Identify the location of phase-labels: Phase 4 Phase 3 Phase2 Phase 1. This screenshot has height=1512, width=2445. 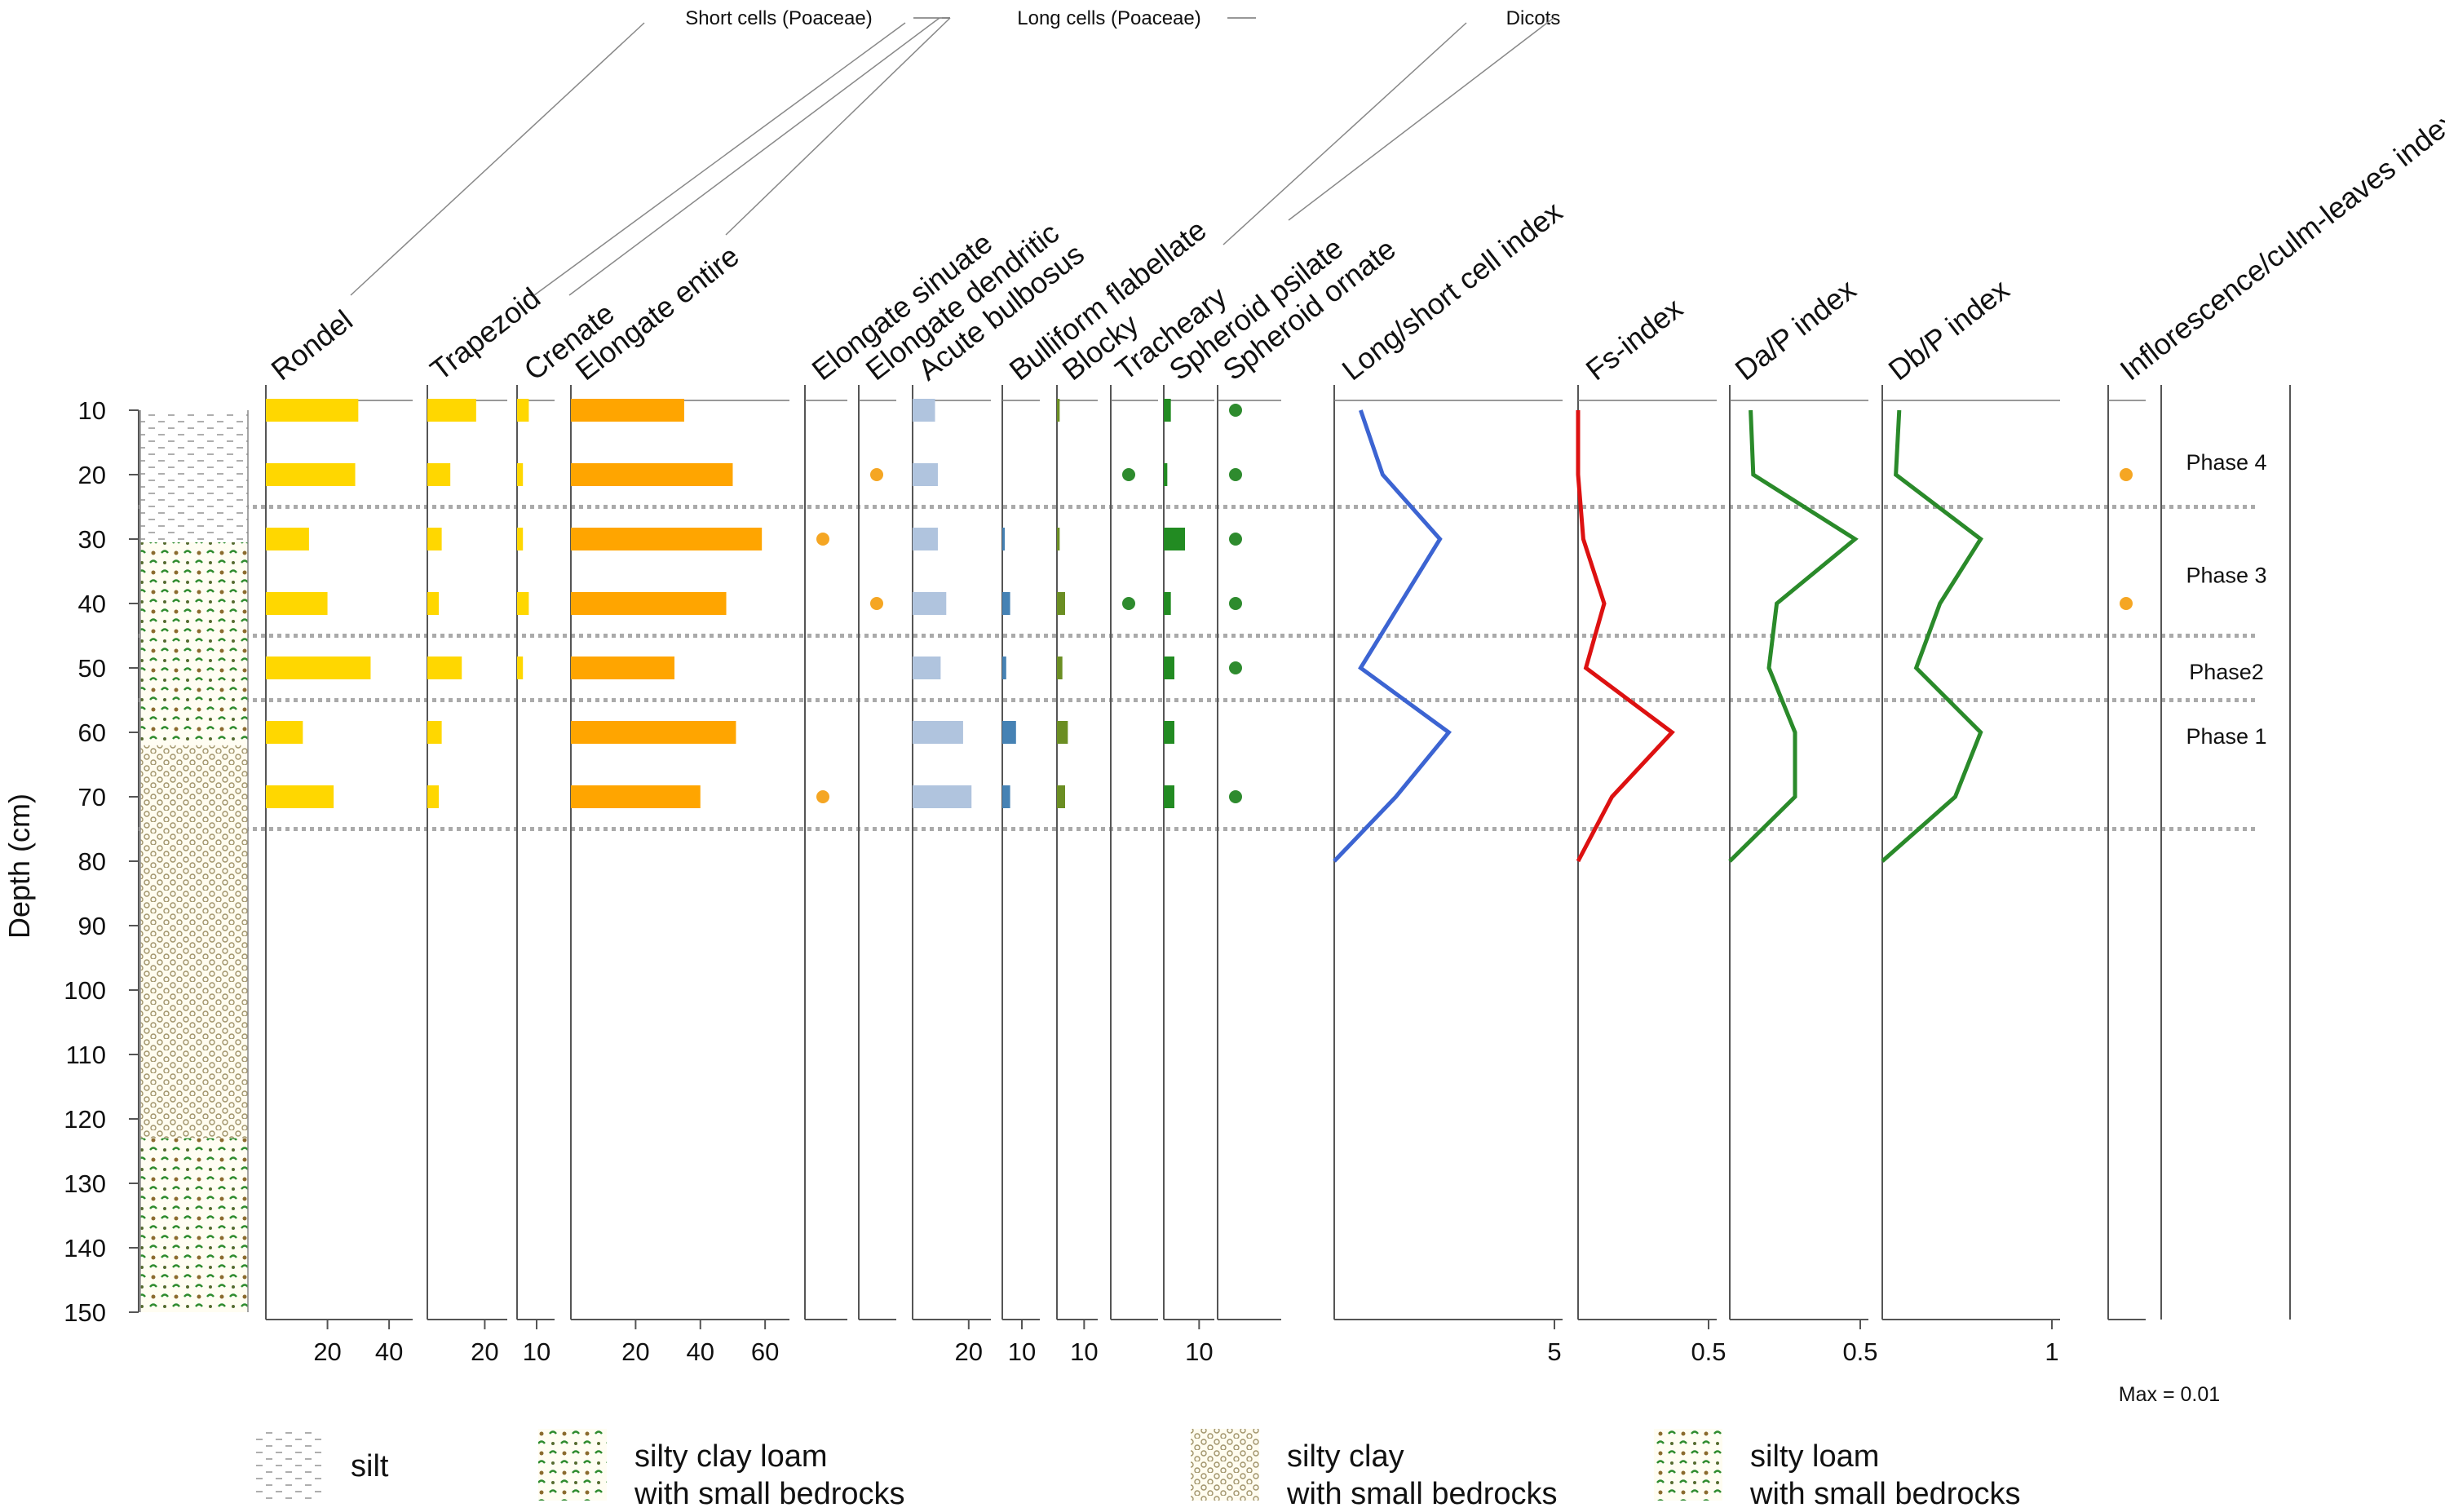
(2226, 599).